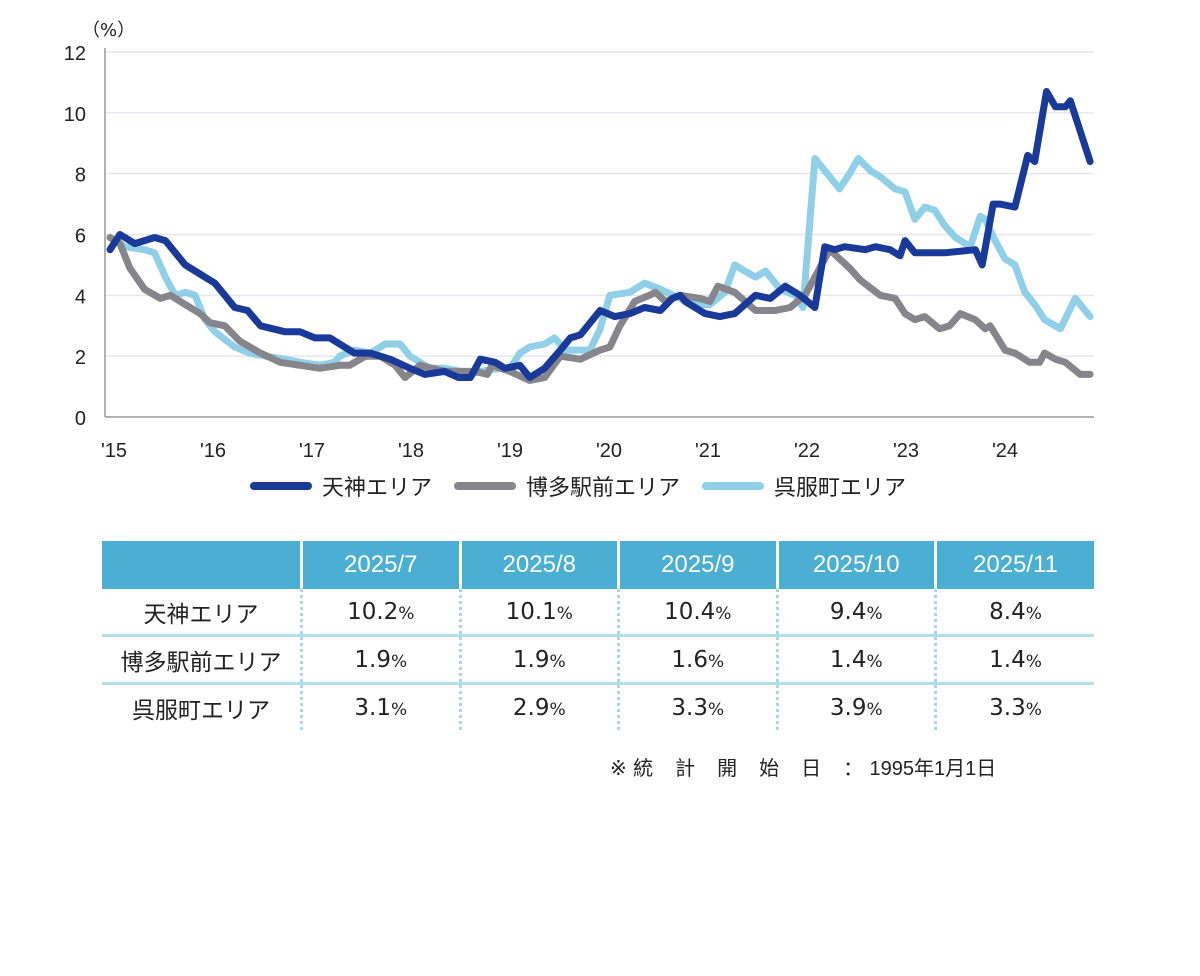 The image size is (1200, 976). I want to click on legend-item-gofukumachi: 呉服町エリア, so click(804, 486).